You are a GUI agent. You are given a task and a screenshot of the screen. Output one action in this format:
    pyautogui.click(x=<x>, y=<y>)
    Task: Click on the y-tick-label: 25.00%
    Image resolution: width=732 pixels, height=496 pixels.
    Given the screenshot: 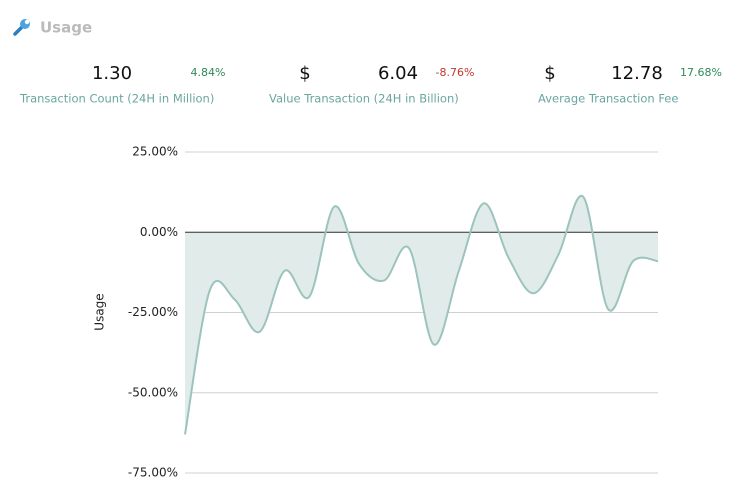 What is the action you would take?
    pyautogui.click(x=155, y=152)
    